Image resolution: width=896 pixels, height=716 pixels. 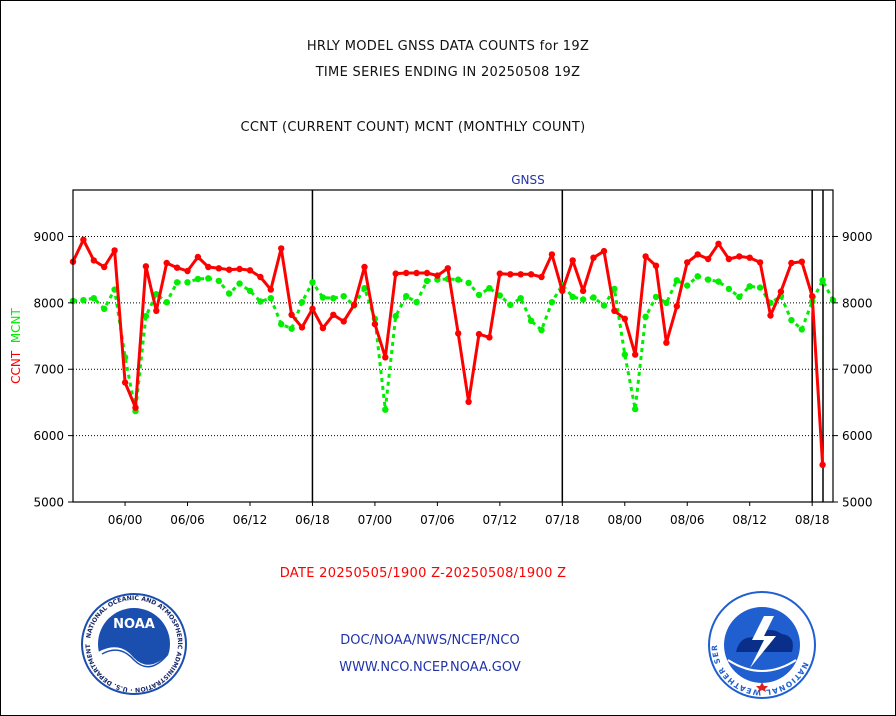 What do you see at coordinates (48, 503) in the screenshot?
I see `y-tick-label-left-5000: 5000` at bounding box center [48, 503].